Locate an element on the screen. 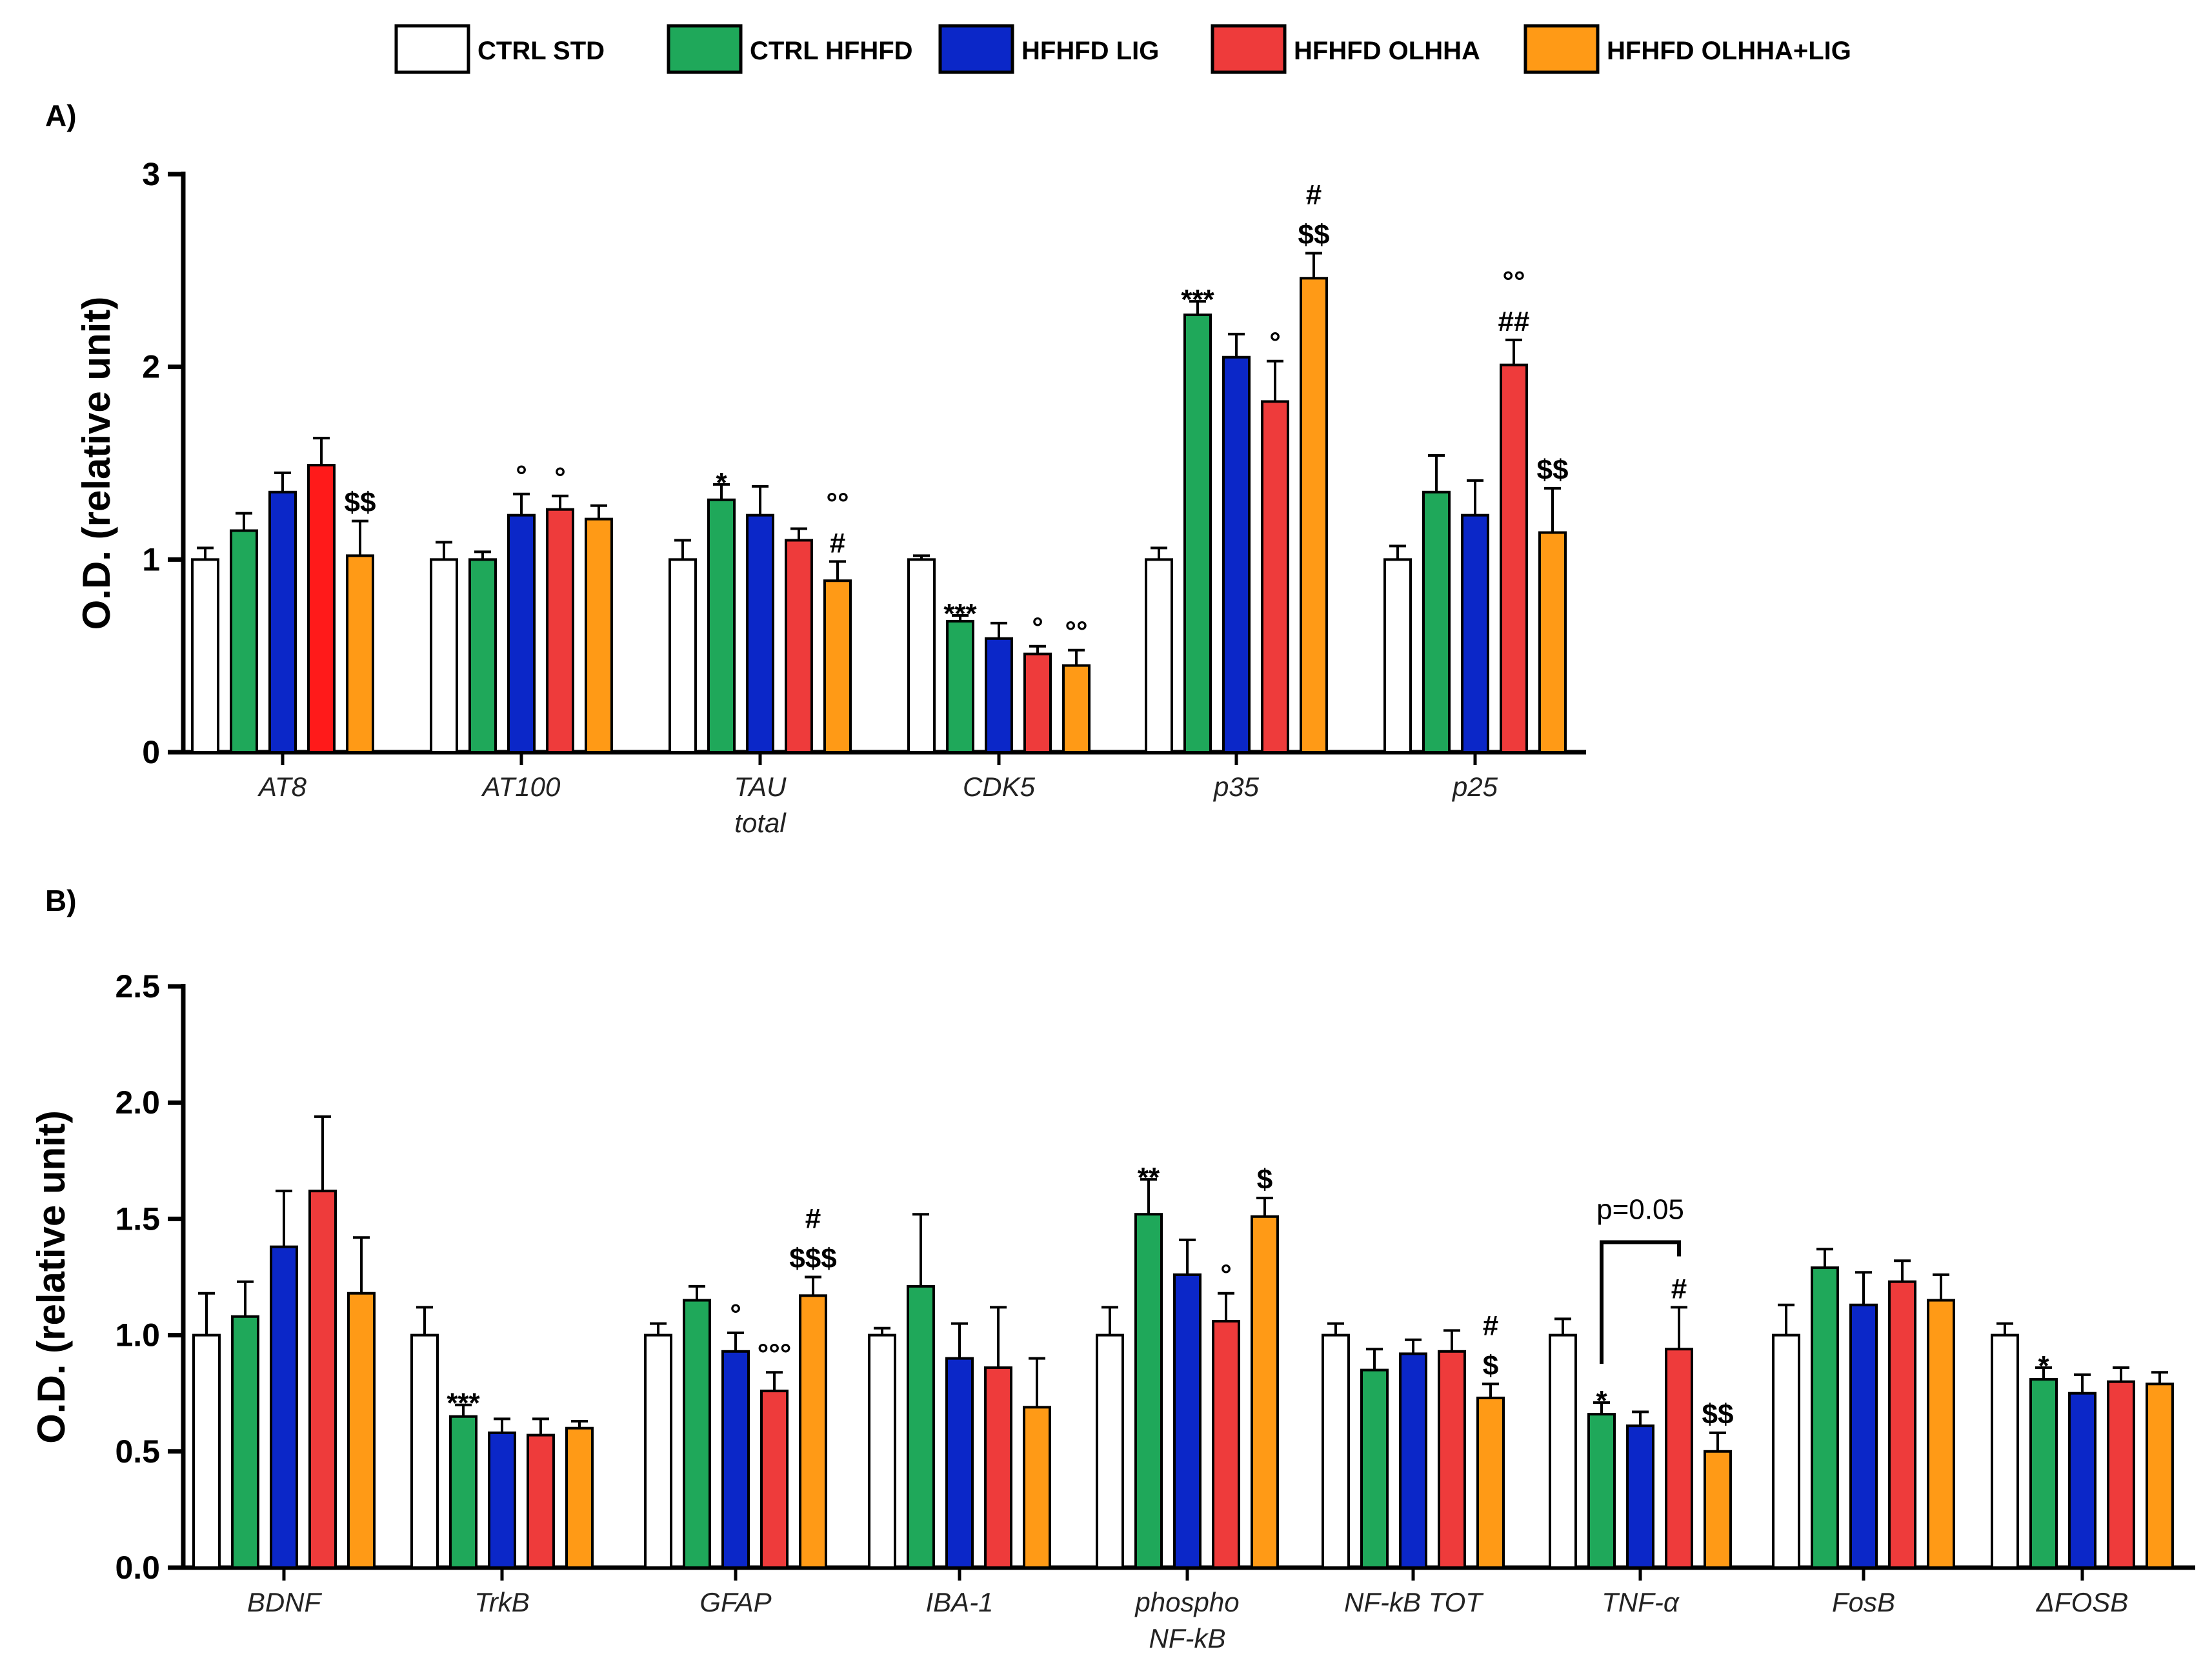 The height and width of the screenshot is (1667, 2212). bar-hfhfd-olhha-nf-kb-tot is located at coordinates (1452, 1449).